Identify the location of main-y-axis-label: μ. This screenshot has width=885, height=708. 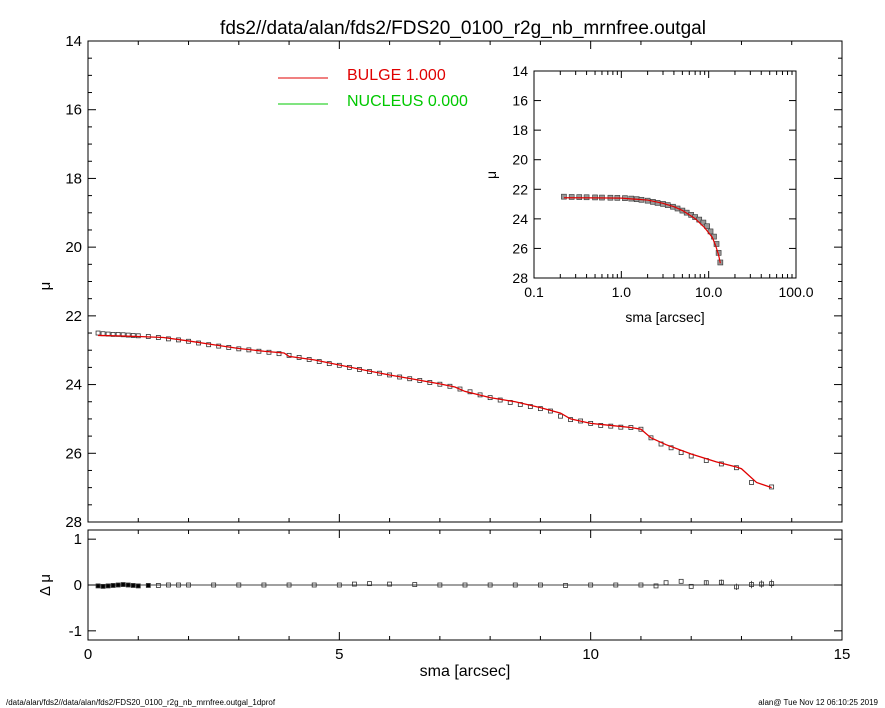
(45, 286).